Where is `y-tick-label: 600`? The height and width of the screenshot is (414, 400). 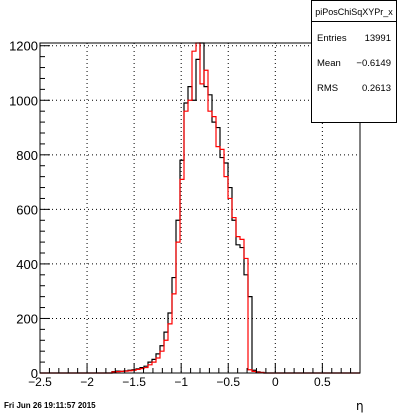 y-tick-label: 600 is located at coordinates (27, 209).